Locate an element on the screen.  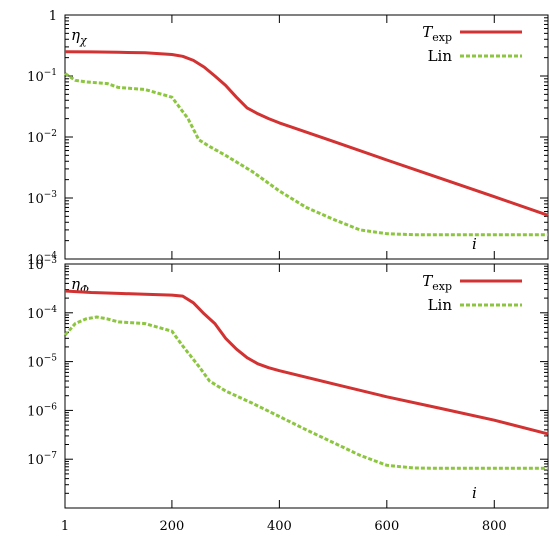
y-tick-label: 10⁻⁷ is located at coordinates (42, 459).